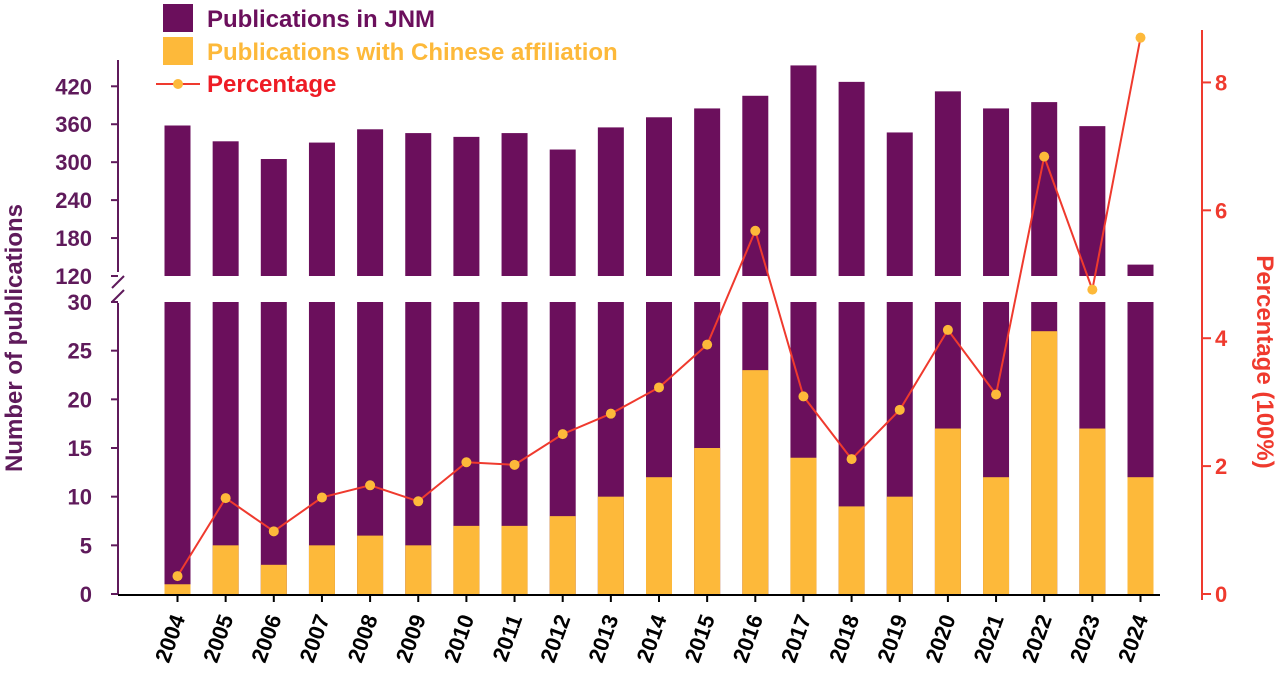 The width and height of the screenshot is (1280, 678). Describe the element at coordinates (1221, 338) in the screenshot. I see `y2-tick-label: 4` at that location.